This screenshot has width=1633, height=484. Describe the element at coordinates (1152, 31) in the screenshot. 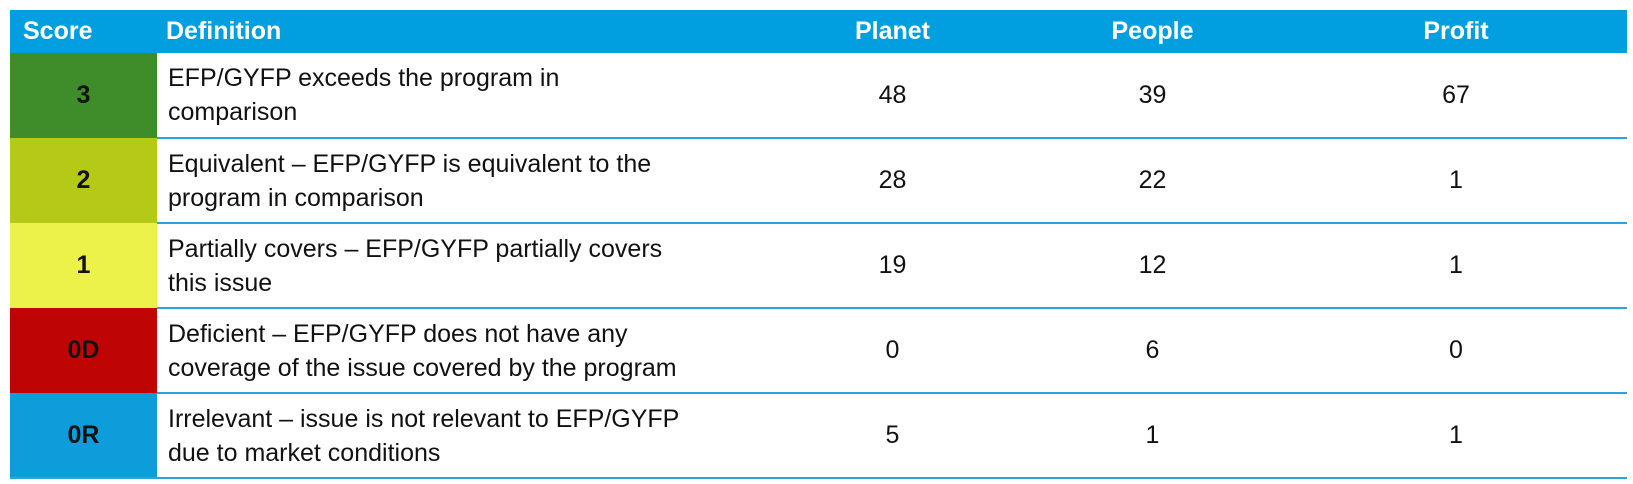

I see `header-people: People` at that location.